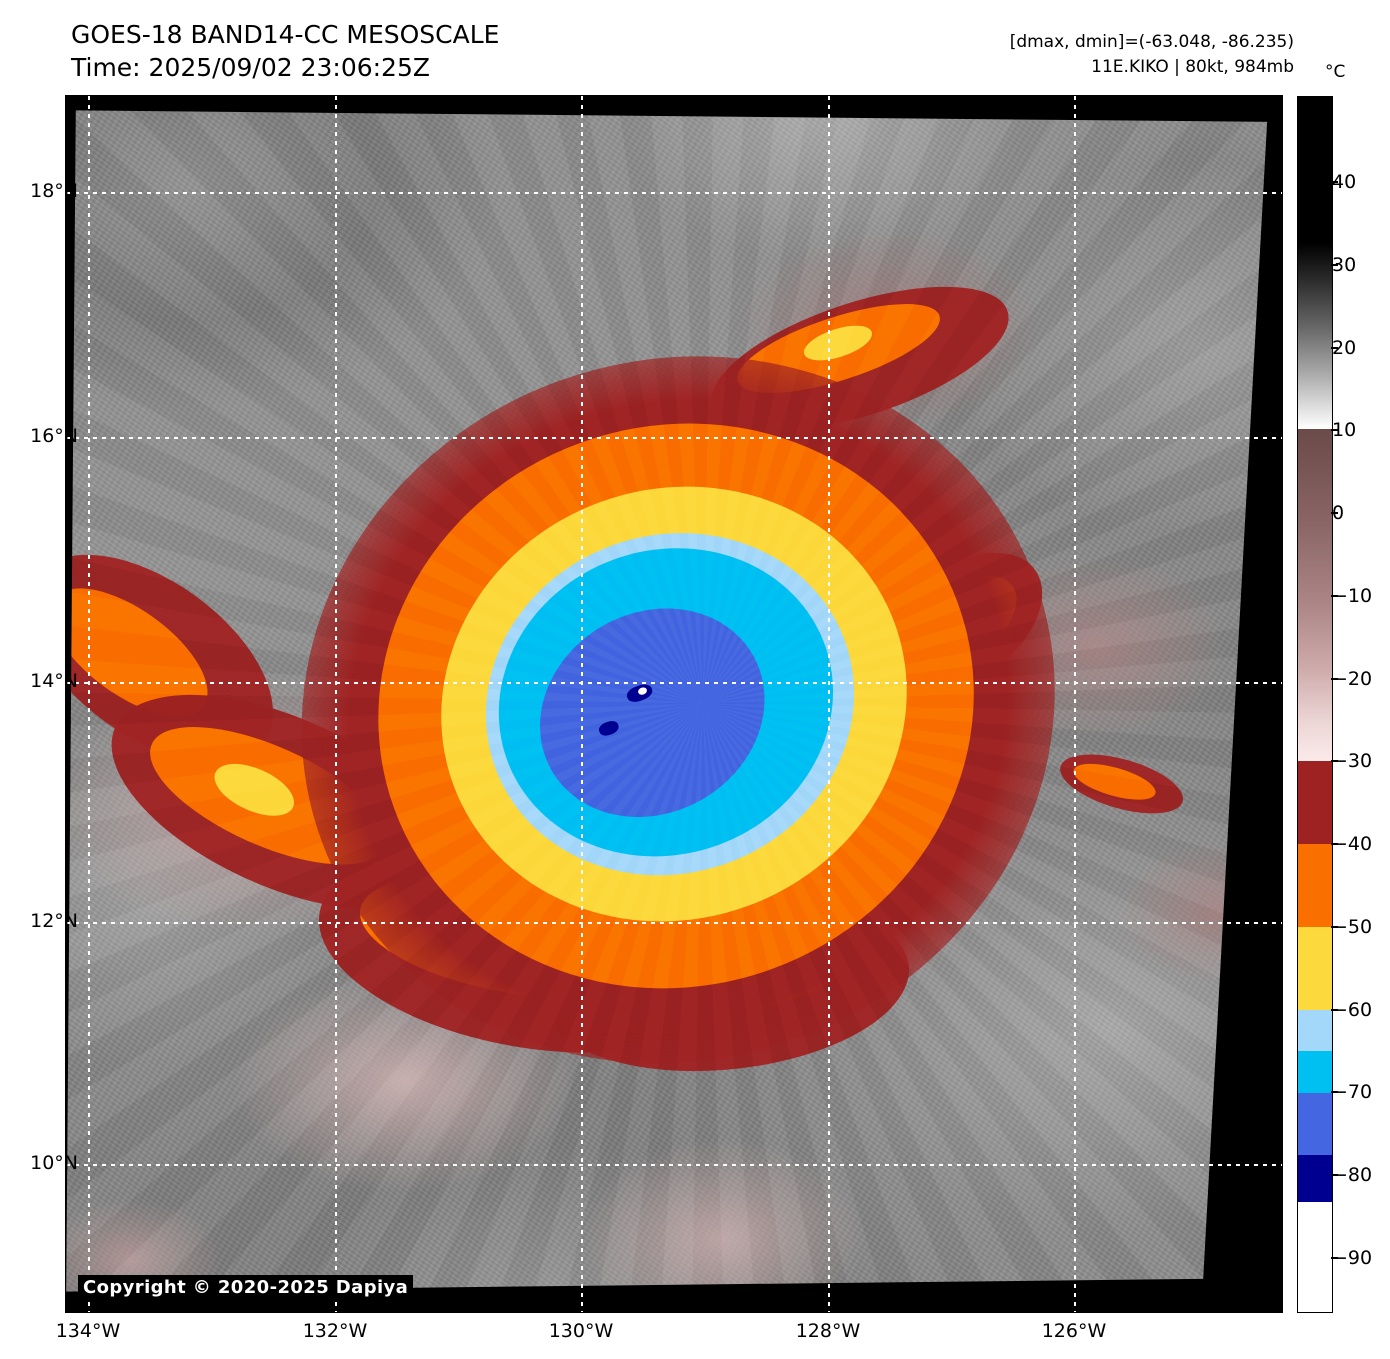 This screenshot has height=1359, width=1390. Describe the element at coordinates (1315, 595) in the screenshot. I see `colorbar-segment-mauve` at that location.